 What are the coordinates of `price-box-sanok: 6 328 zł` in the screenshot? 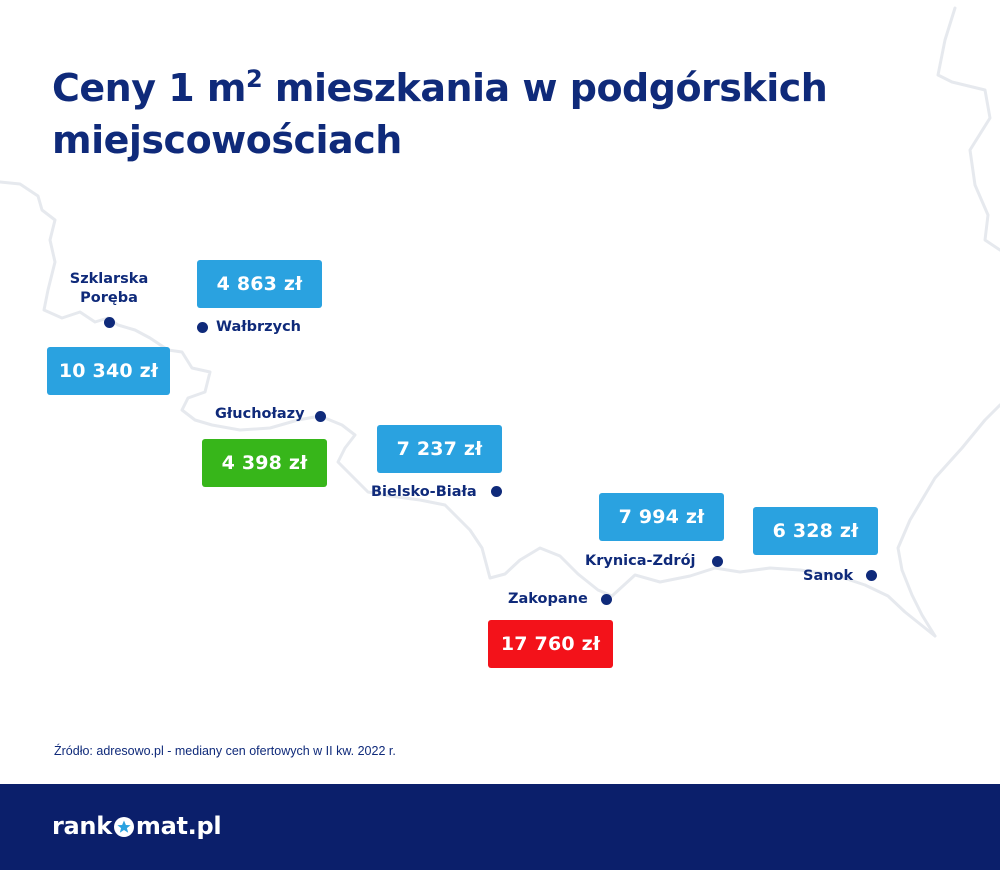 It's located at (815, 531).